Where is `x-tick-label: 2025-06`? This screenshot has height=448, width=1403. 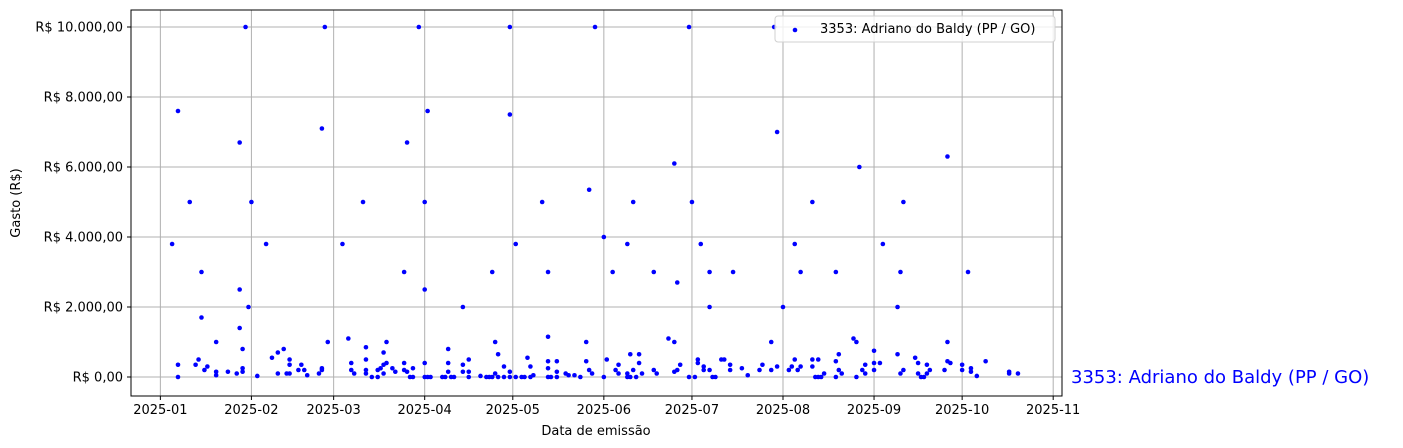 x-tick-label: 2025-06 is located at coordinates (604, 410).